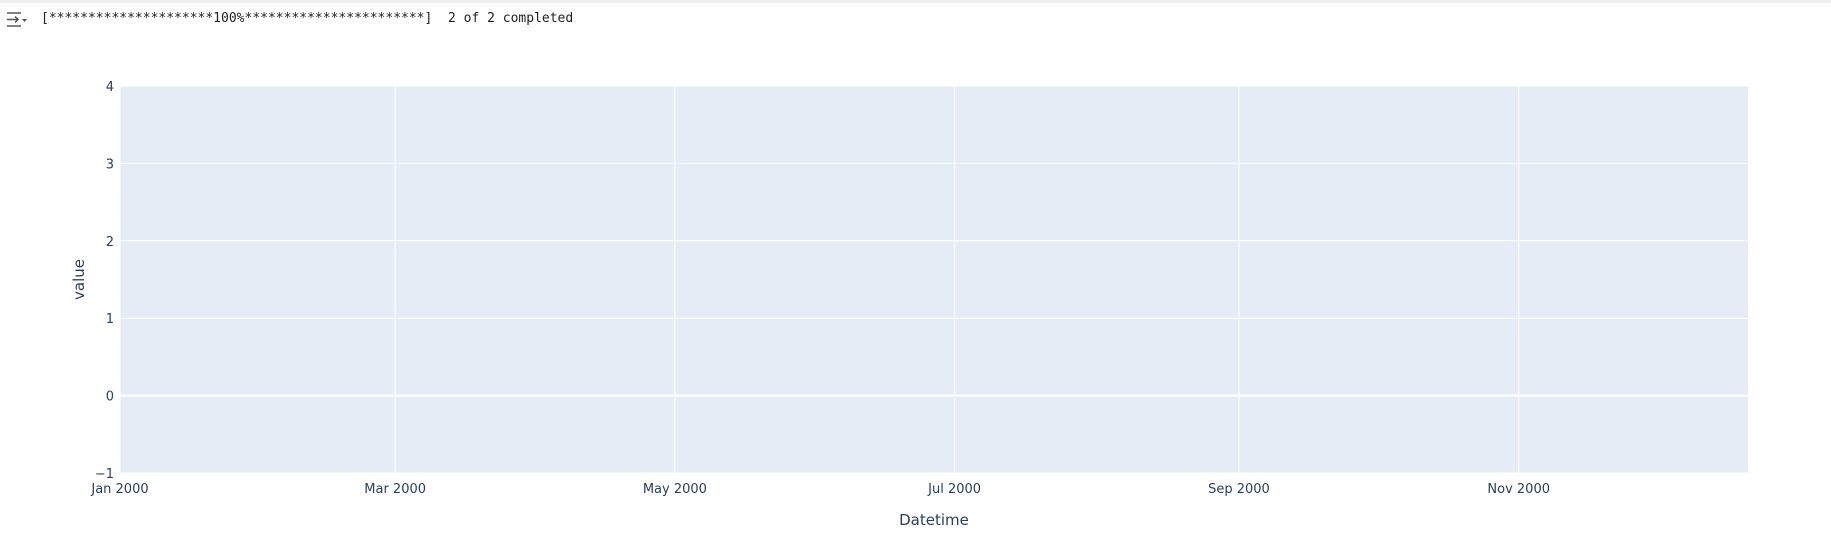 This screenshot has width=1831, height=551. Describe the element at coordinates (934, 520) in the screenshot. I see `x-axis-title: Datetime` at that location.